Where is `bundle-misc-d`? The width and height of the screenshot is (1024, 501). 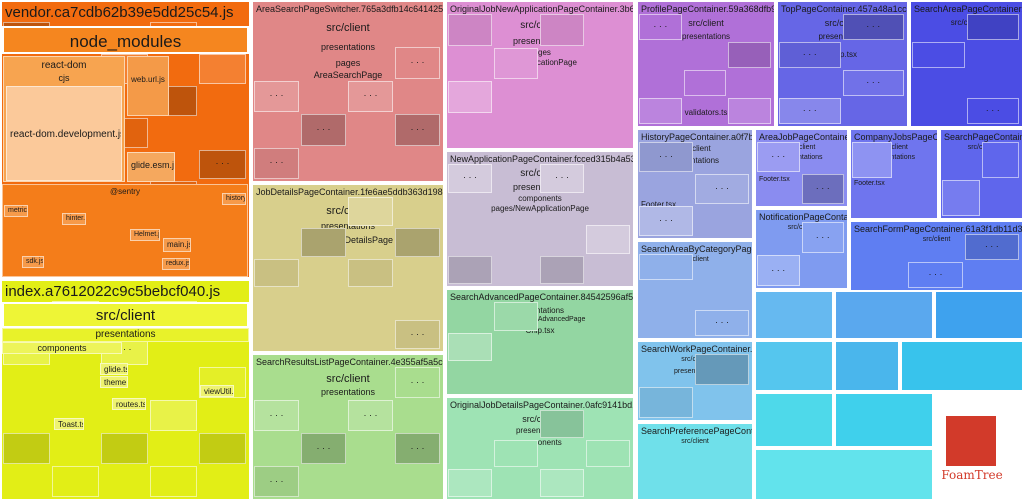
bundle-misc-d is located at coordinates (794, 366).